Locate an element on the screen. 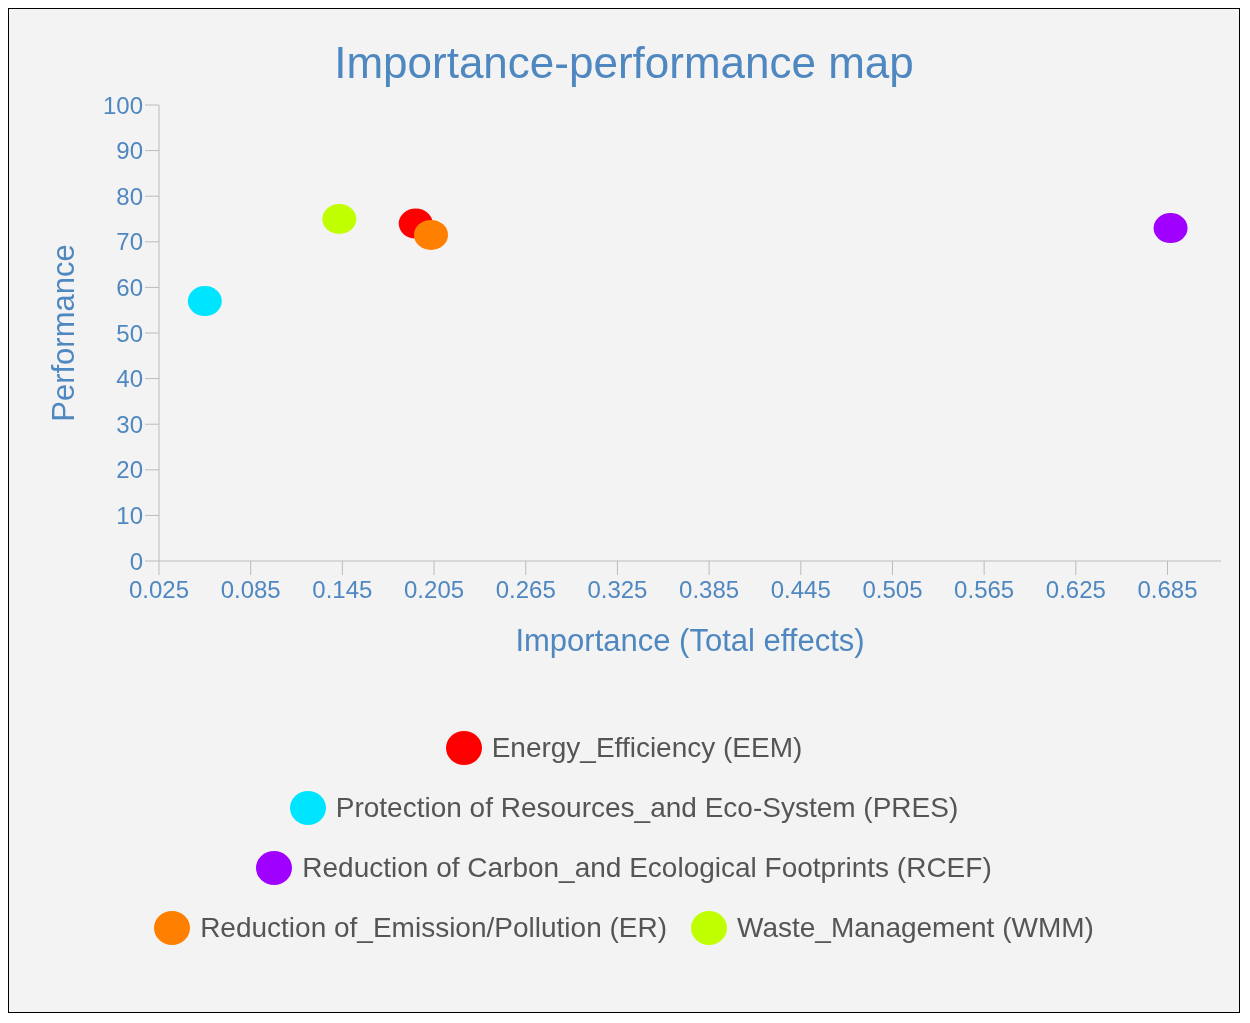 The width and height of the screenshot is (1250, 1023). y-tick-label: 80 is located at coordinates (129, 196).